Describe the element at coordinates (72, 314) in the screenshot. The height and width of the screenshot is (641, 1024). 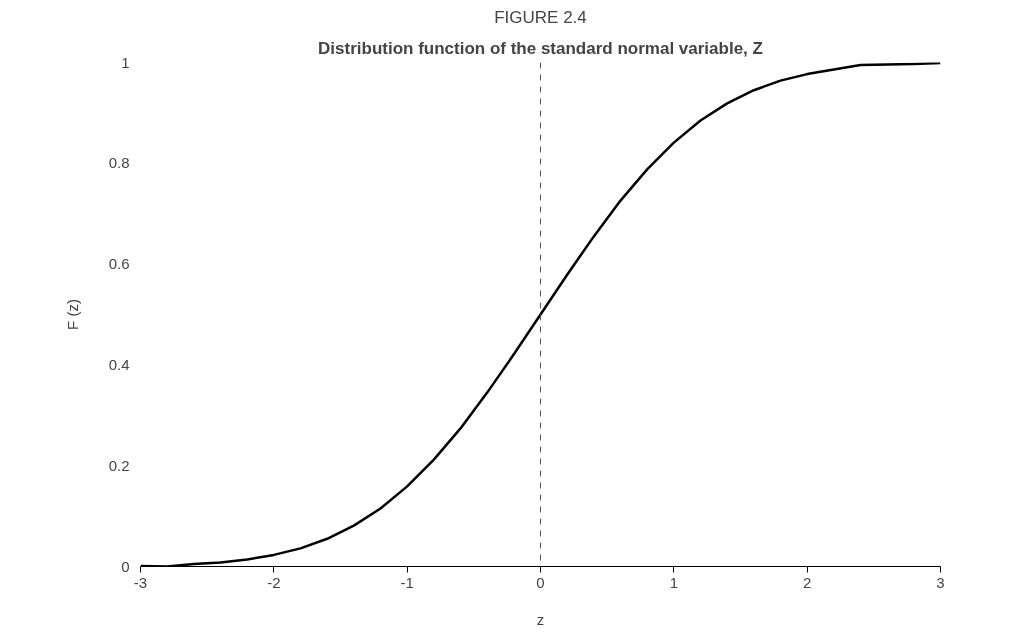
I see `y-axis-title: F (z)` at that location.